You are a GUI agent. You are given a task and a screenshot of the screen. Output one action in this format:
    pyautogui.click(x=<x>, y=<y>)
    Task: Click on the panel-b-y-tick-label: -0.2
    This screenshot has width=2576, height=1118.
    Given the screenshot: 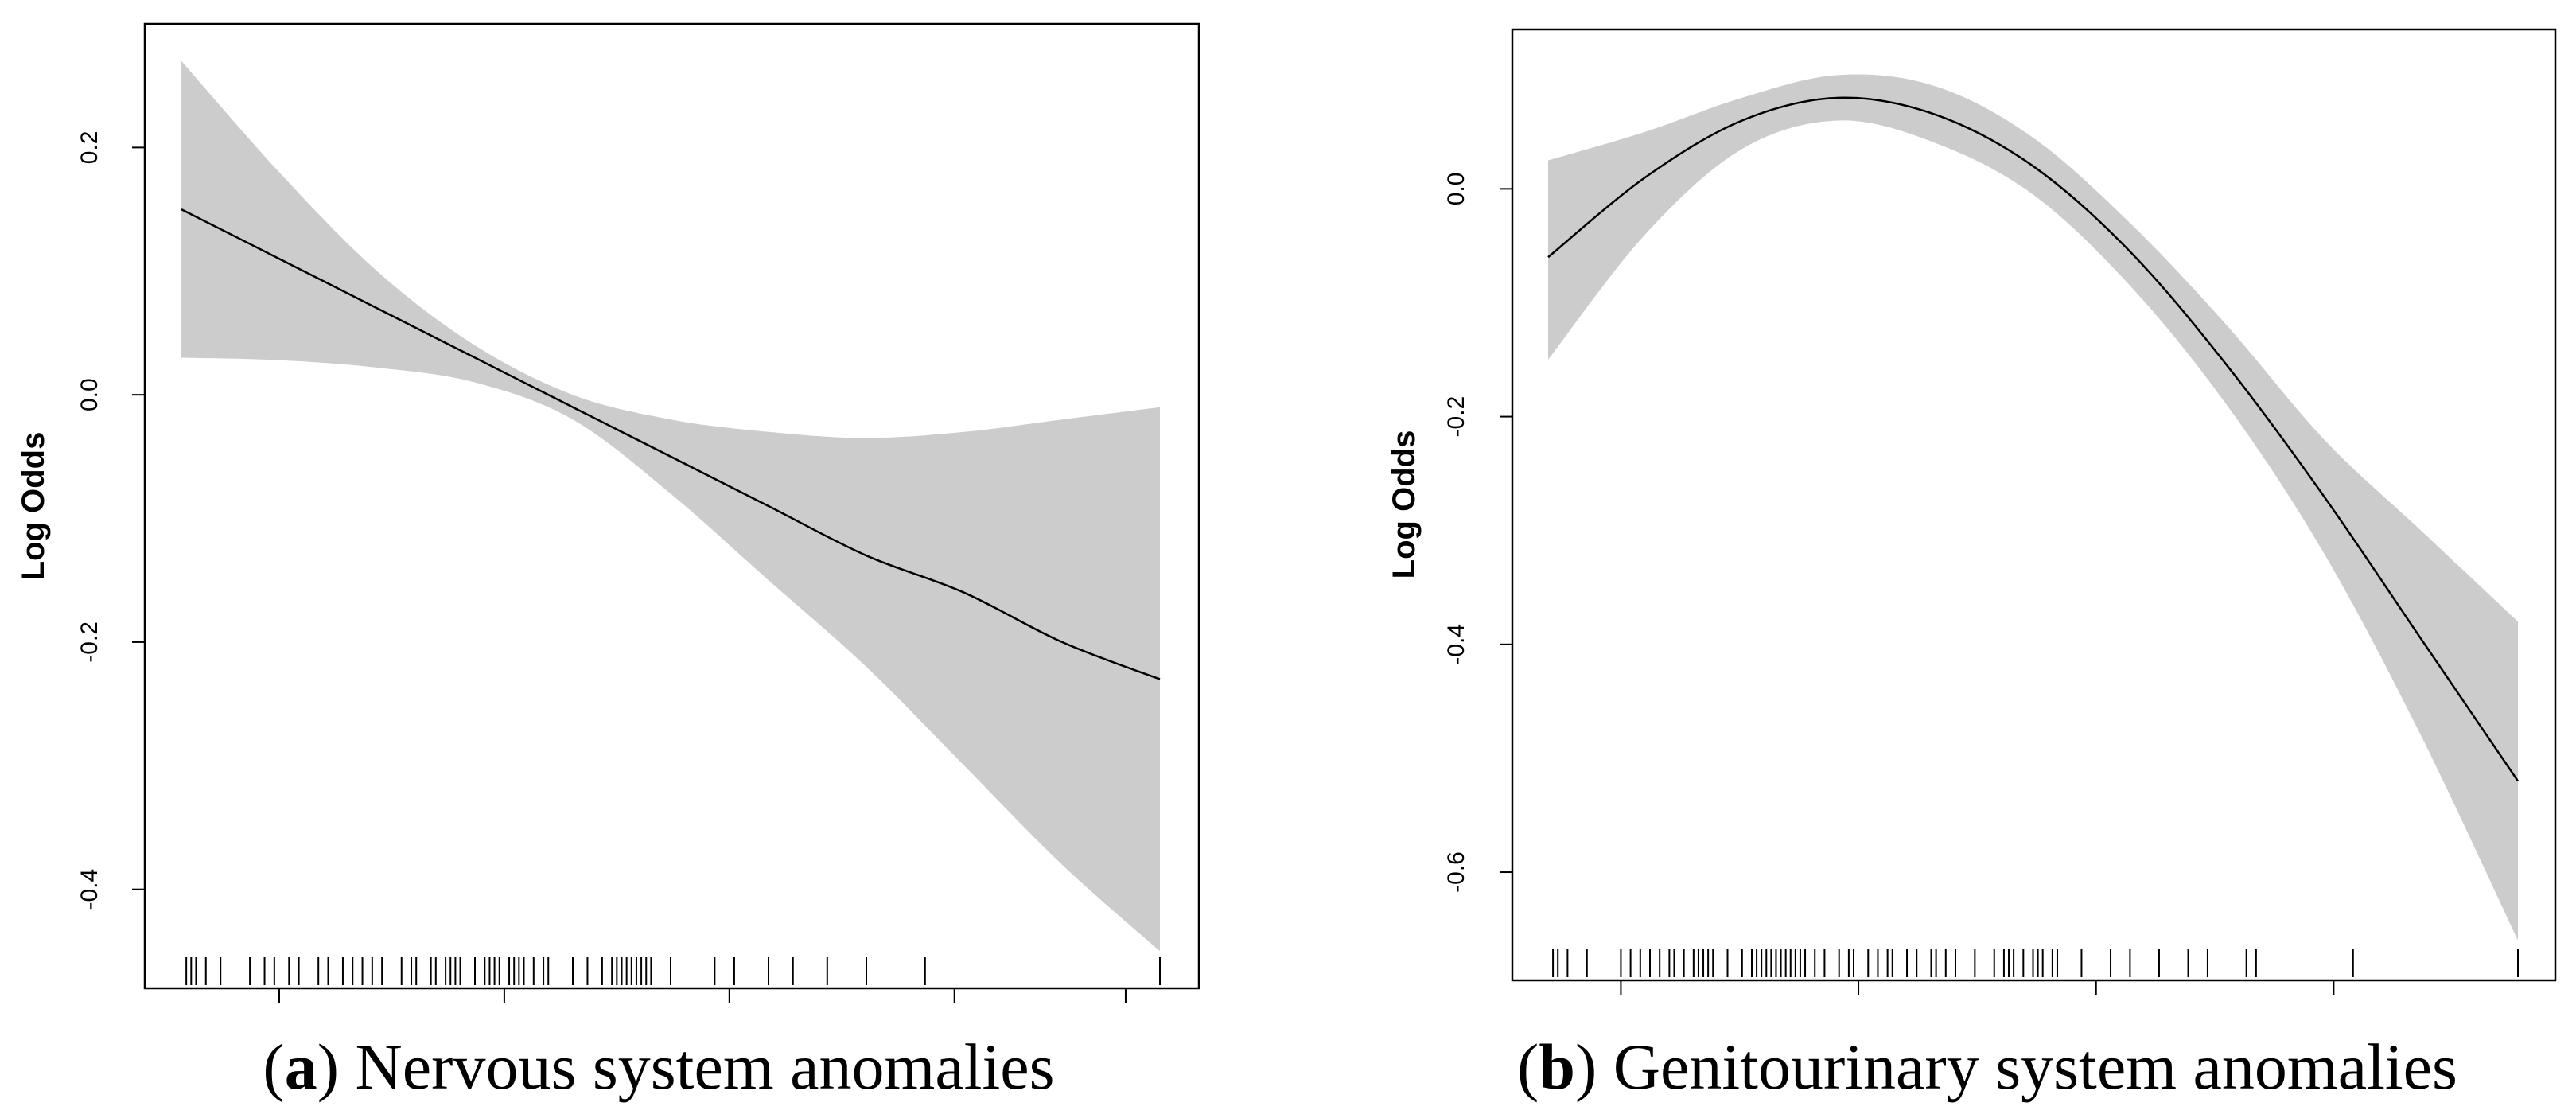 What is the action you would take?
    pyautogui.click(x=1456, y=417)
    